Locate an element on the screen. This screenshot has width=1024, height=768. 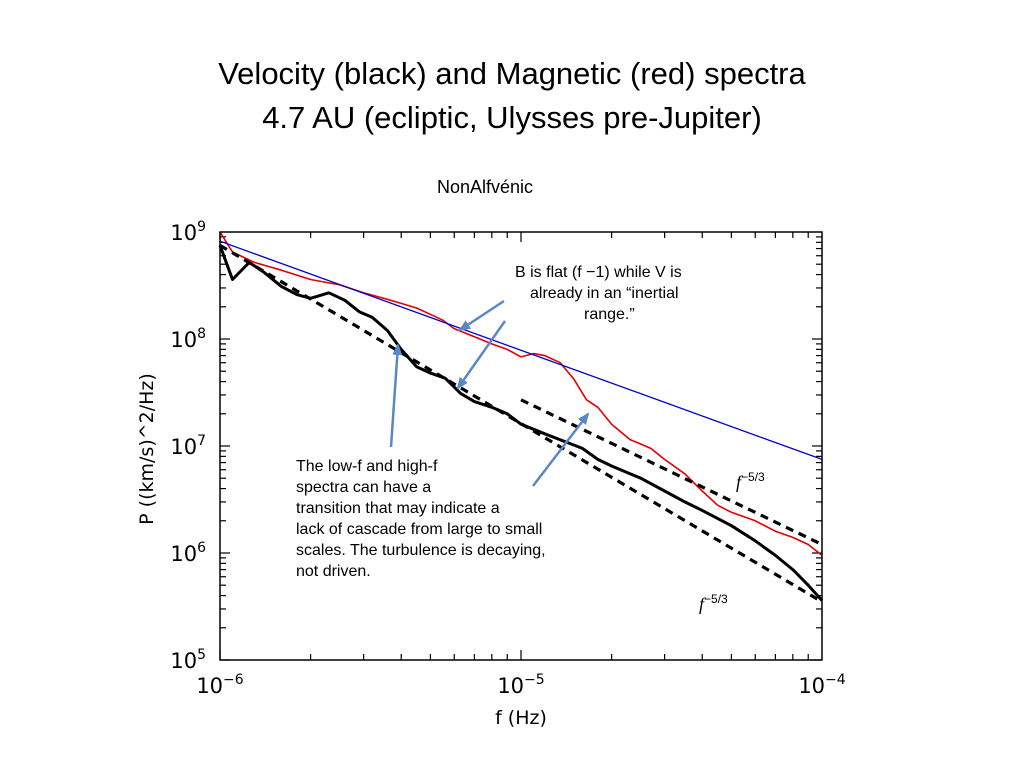
arrow-transition-high is located at coordinates (561, 449).